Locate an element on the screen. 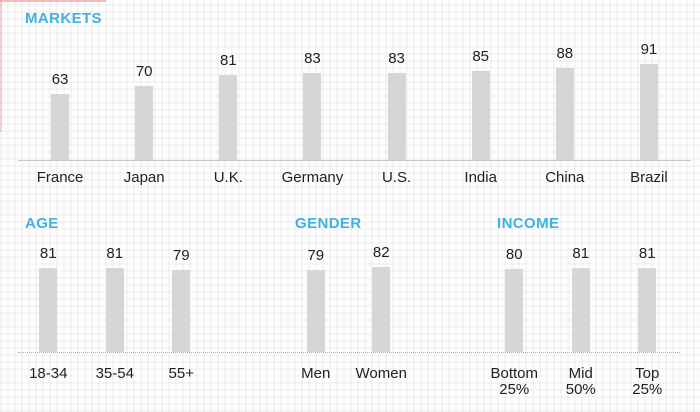 The height and width of the screenshot is (412, 700). age-bars-row: 81 81 79 is located at coordinates (115, 282).